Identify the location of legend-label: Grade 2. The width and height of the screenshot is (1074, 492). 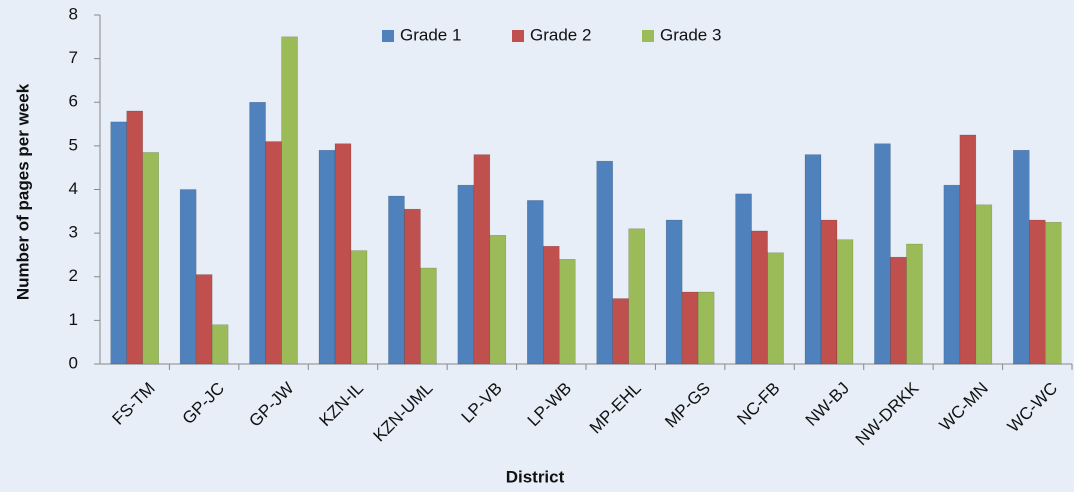
(560, 34).